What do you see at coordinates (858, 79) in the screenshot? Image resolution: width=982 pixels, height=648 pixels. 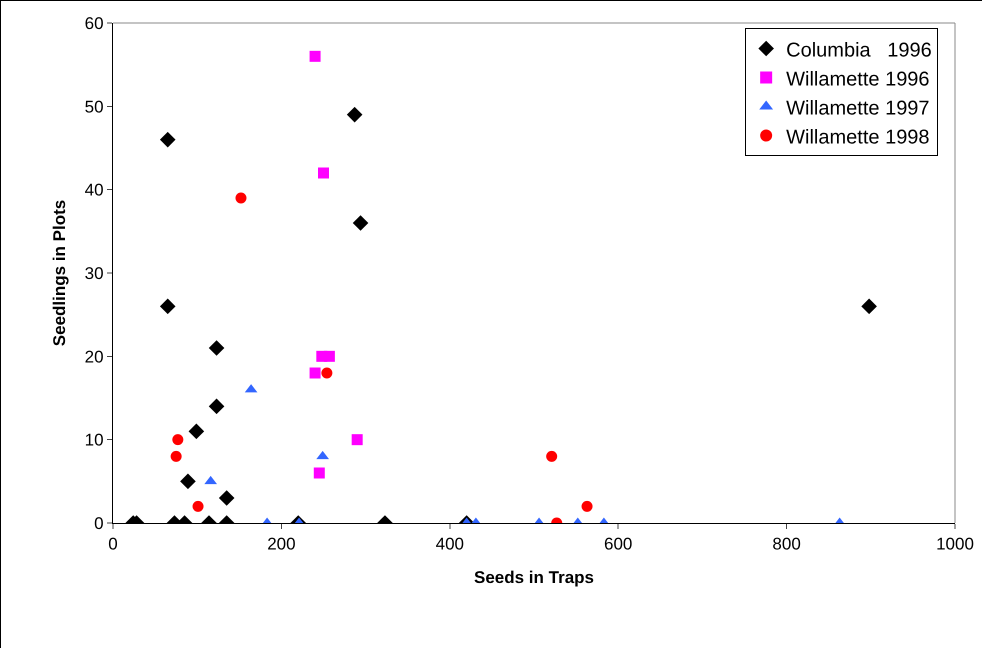 I see `legend-label: Willamette 1996` at bounding box center [858, 79].